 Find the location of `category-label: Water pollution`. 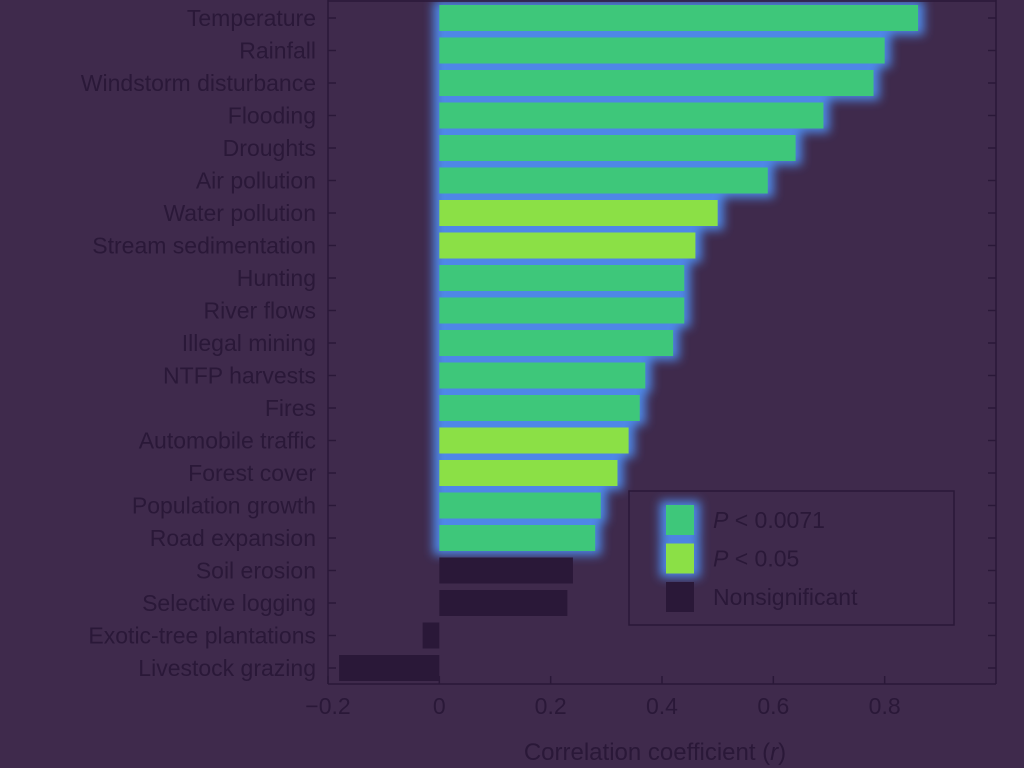

category-label: Water pollution is located at coordinates (239, 213).